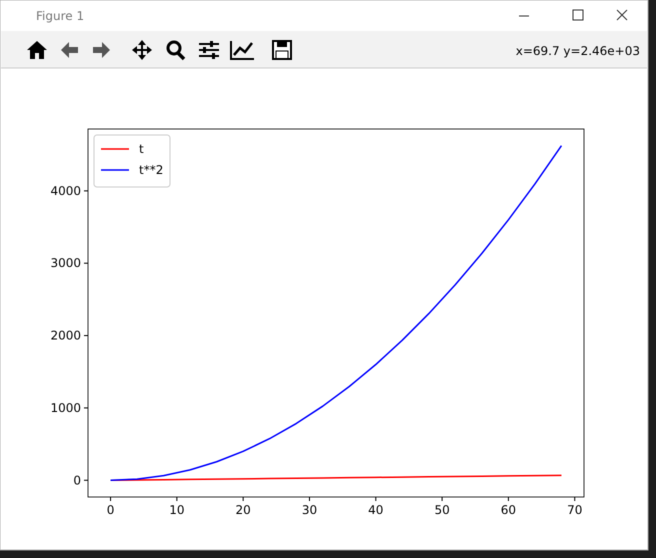 This screenshot has height=558, width=656. Describe the element at coordinates (77, 480) in the screenshot. I see `y-tick-label: 0` at that location.